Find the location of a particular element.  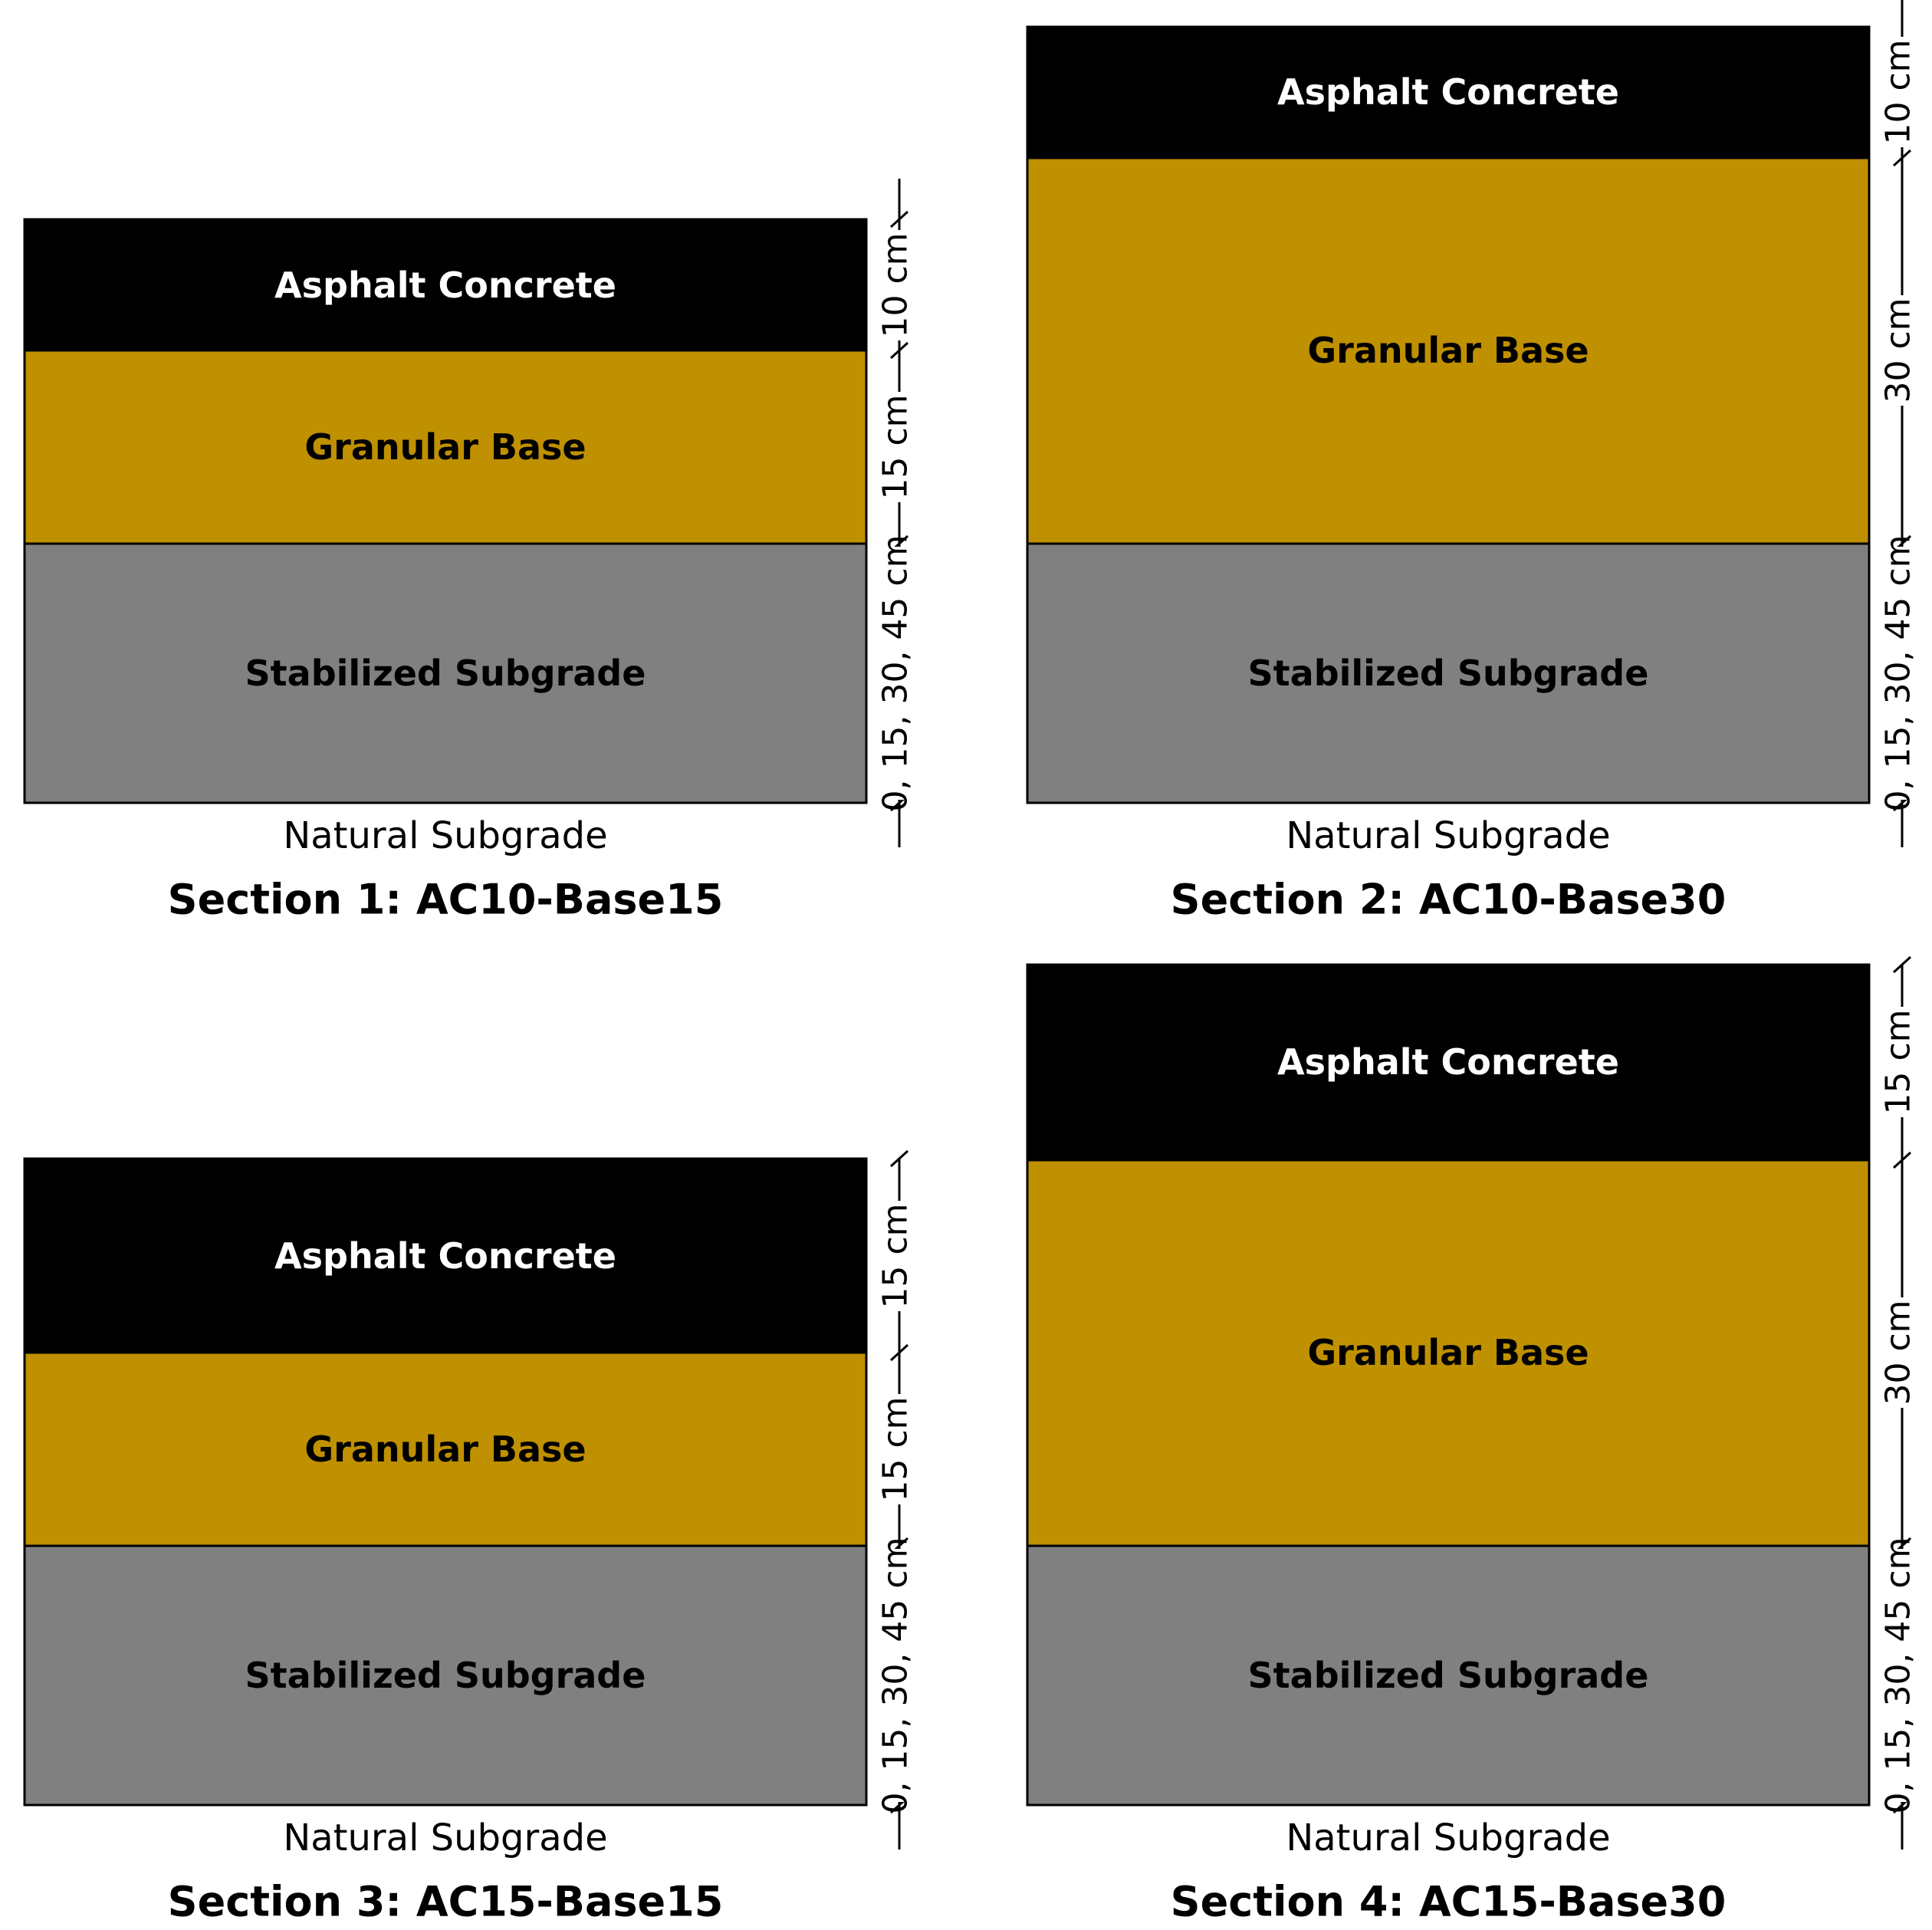

section-1-granular-label: Granular Base is located at coordinates (445, 447).